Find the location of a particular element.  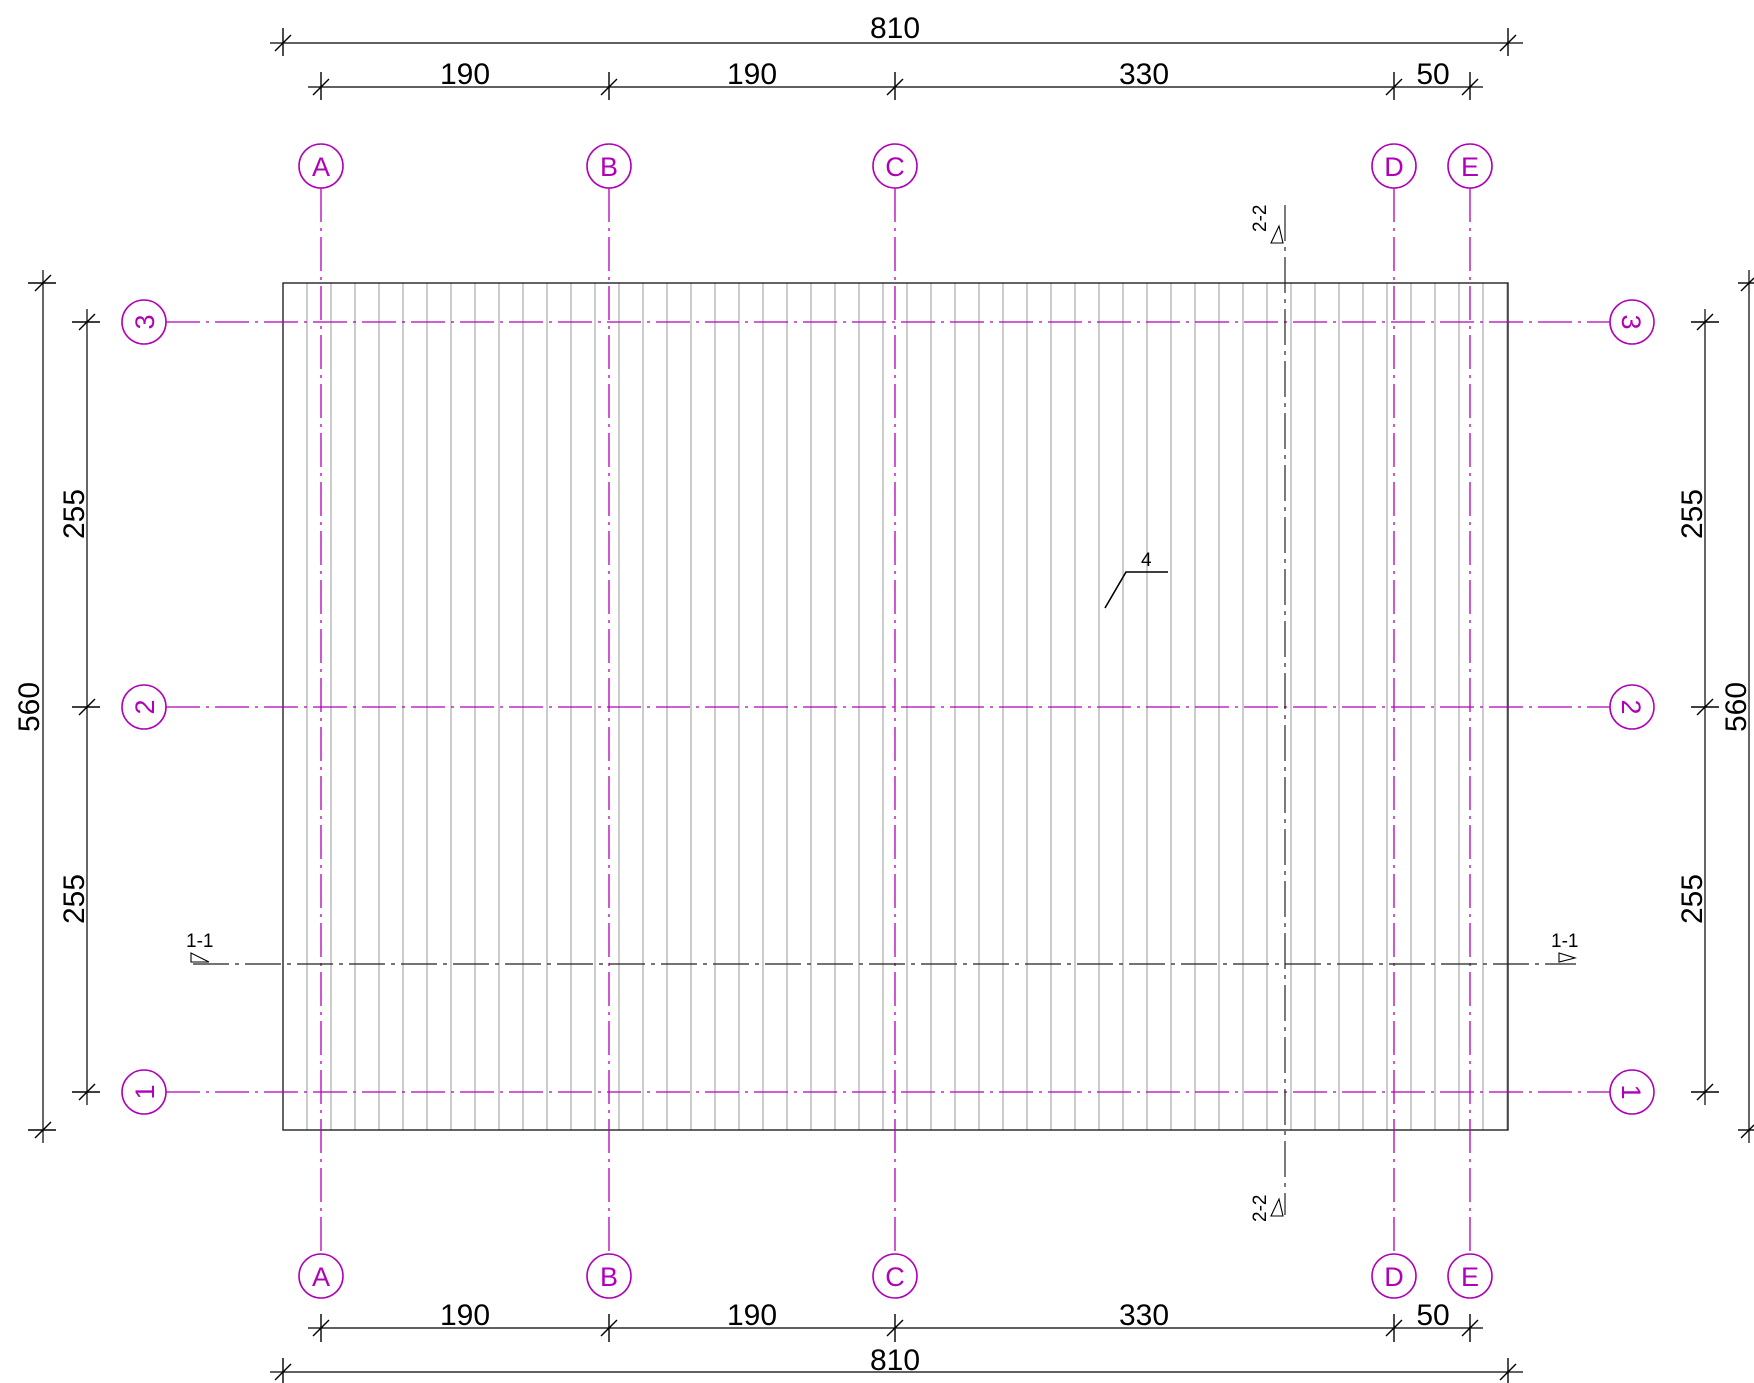

axis-bubble-b-top is located at coordinates (609, 166).